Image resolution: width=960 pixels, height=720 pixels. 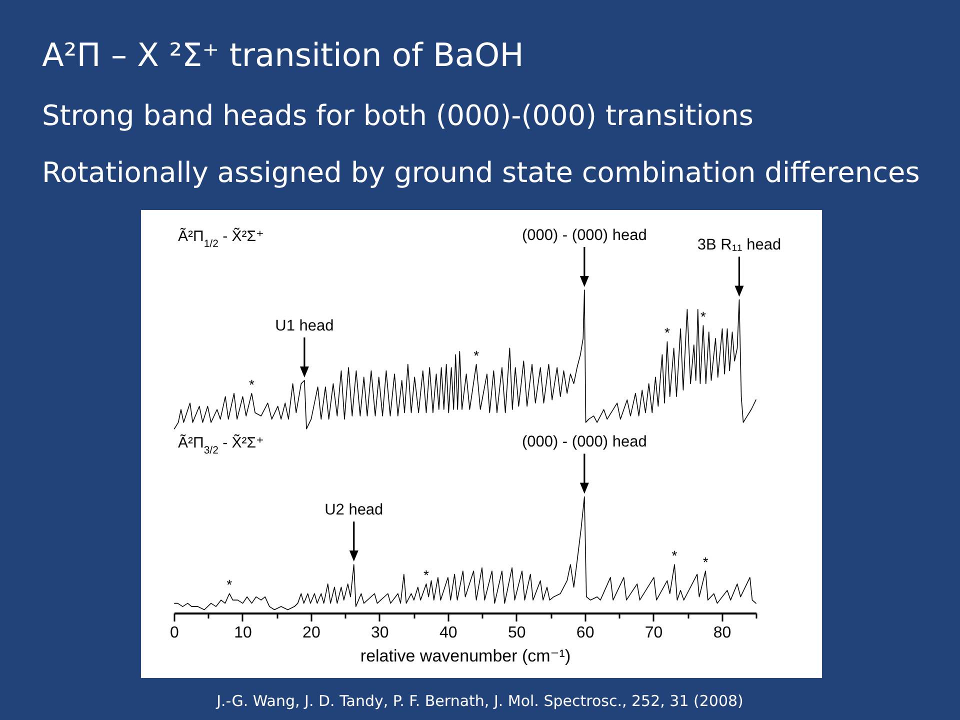 I want to click on annotation: 3B R₁₁ head, so click(x=739, y=245).